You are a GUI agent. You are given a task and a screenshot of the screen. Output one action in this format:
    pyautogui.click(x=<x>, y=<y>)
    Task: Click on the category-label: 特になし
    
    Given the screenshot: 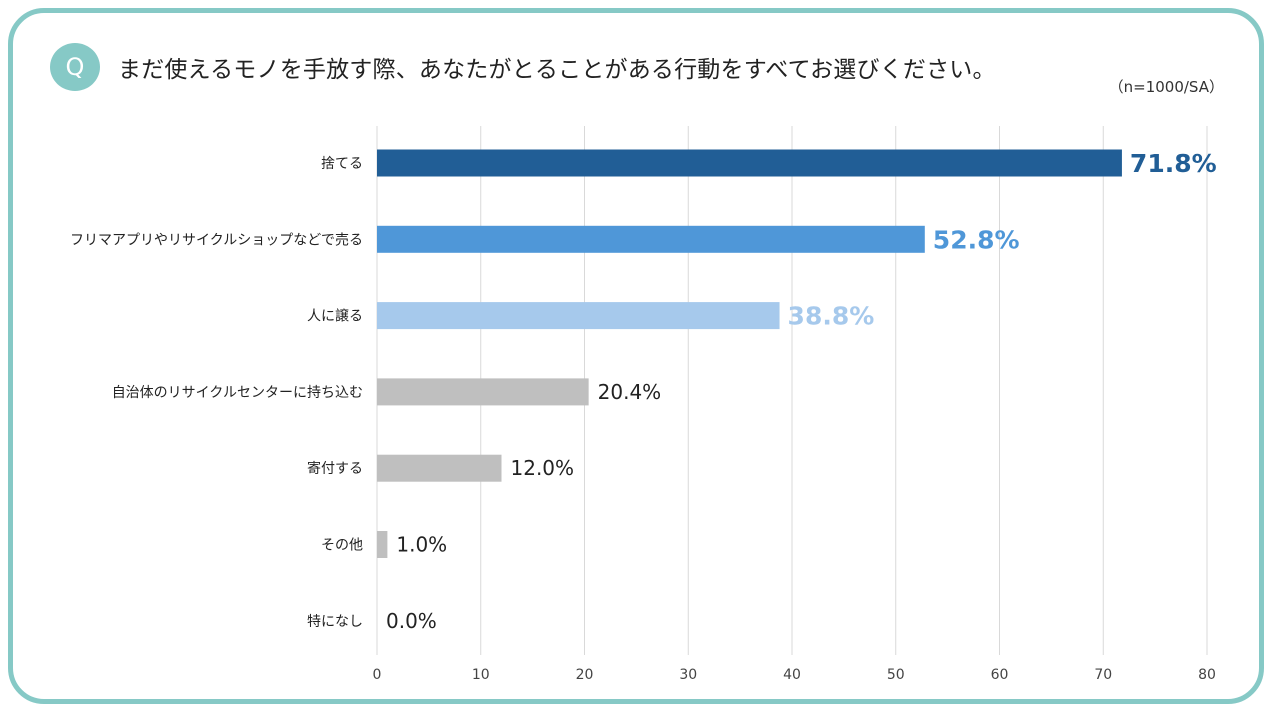 What is the action you would take?
    pyautogui.click(x=335, y=622)
    